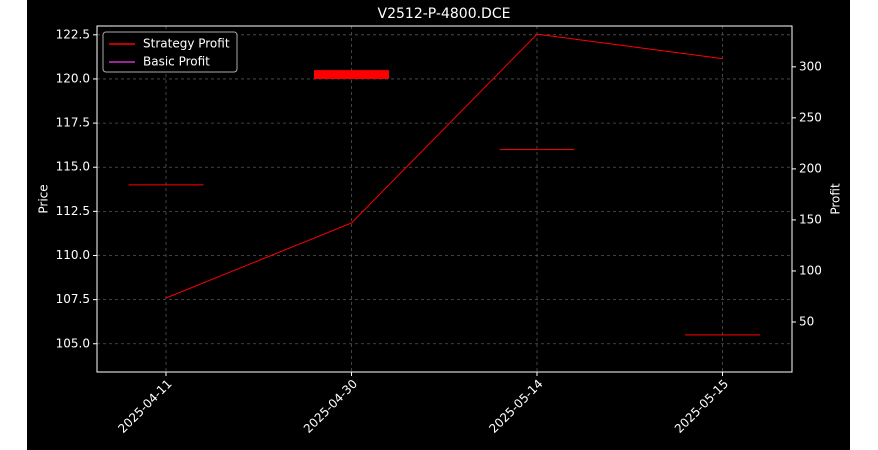 The image size is (878, 450). Describe the element at coordinates (73, 123) in the screenshot. I see `y-tick-label: 117.5` at that location.